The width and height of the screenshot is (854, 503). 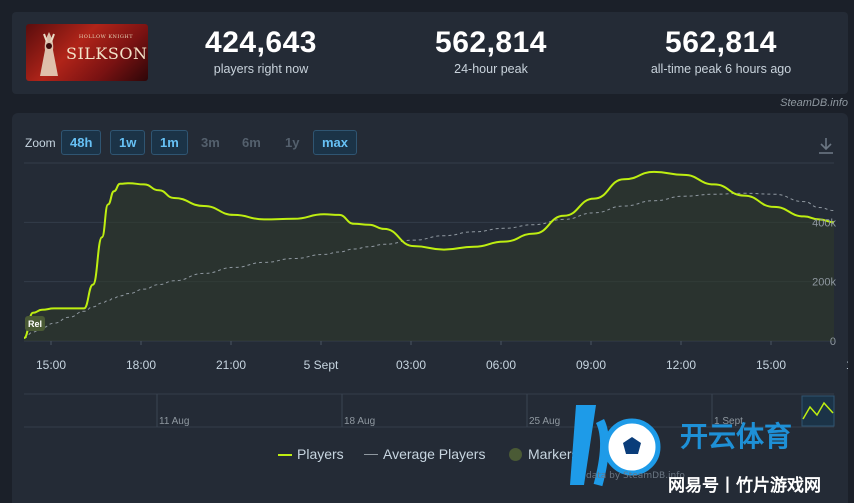 I want to click on source-label: SteamDB.info, so click(x=814, y=103).